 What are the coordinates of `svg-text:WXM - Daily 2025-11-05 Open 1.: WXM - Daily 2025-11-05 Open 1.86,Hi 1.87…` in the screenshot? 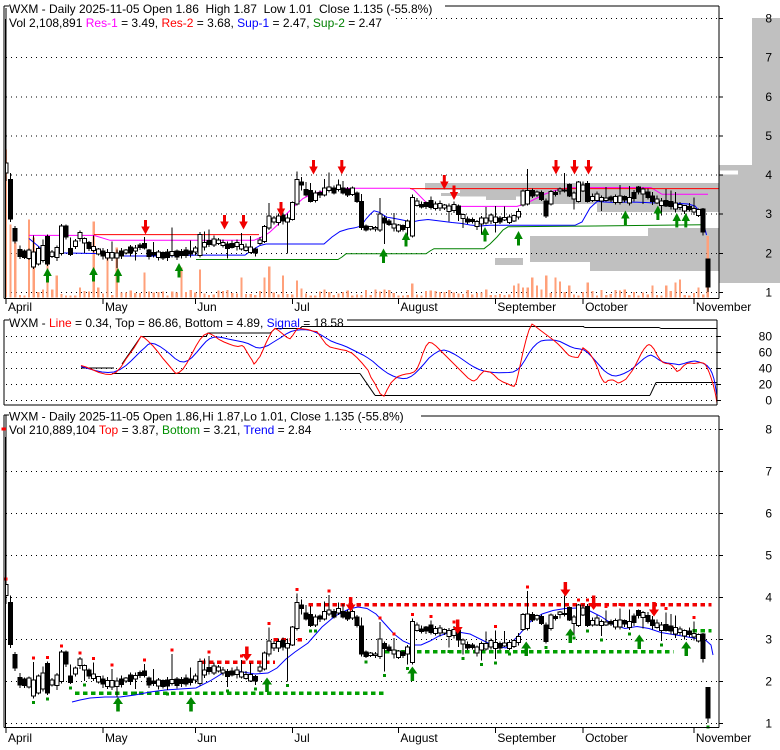 It's located at (206, 417).